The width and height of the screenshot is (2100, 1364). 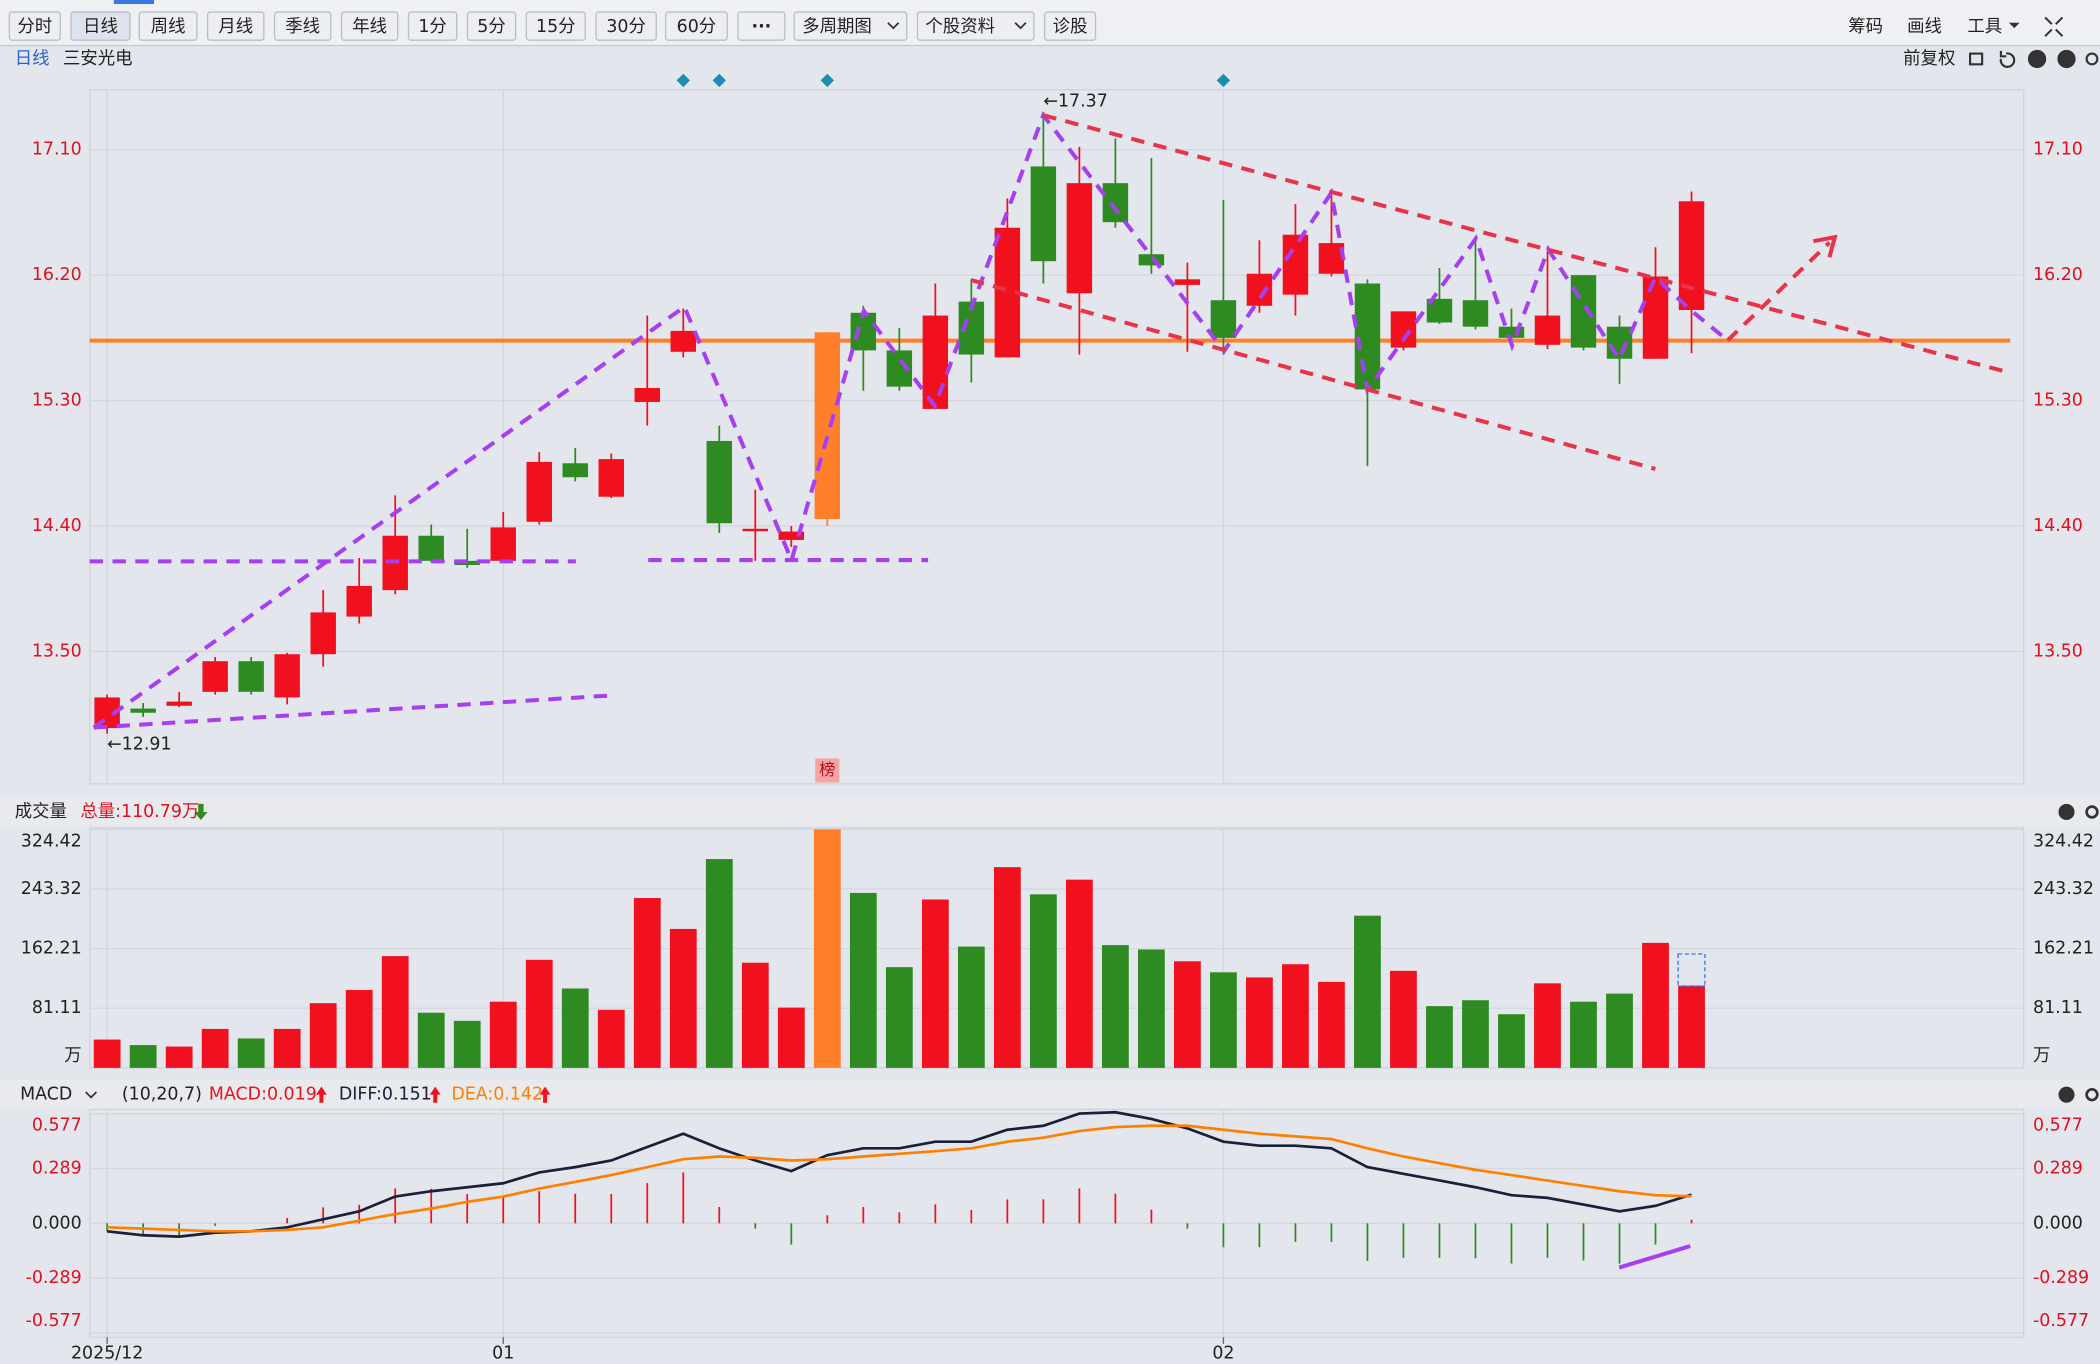 What do you see at coordinates (497, 1095) in the screenshot?
I see `legend-label: DEA:0.142` at bounding box center [497, 1095].